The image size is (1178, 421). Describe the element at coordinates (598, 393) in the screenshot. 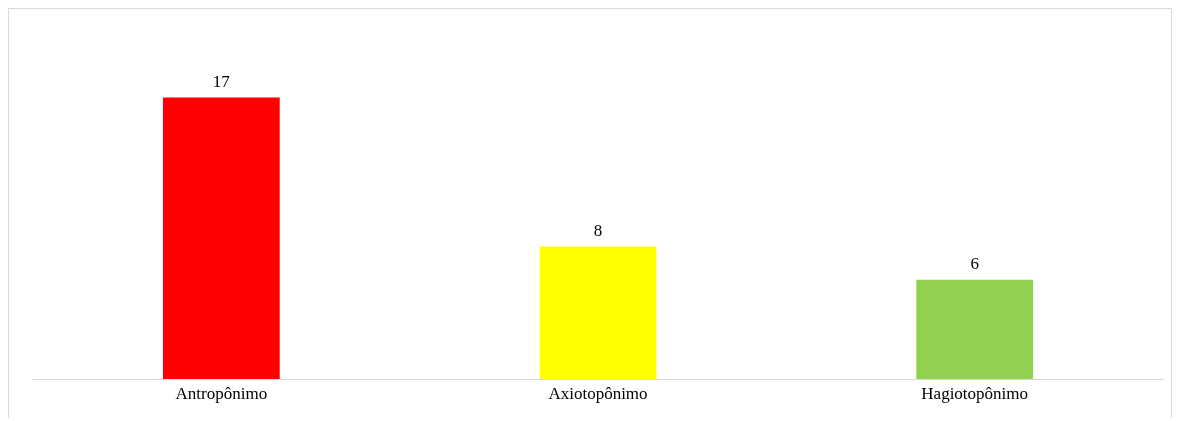

I see `x-tick-label: Axiotopônimo` at that location.